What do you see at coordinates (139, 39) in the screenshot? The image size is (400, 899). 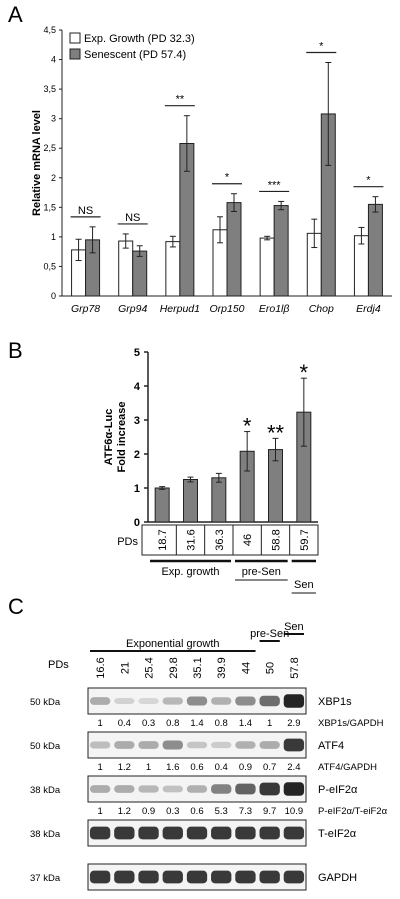 I see `legend-entry: Exp. Growth (PD 32.3)` at bounding box center [139, 39].